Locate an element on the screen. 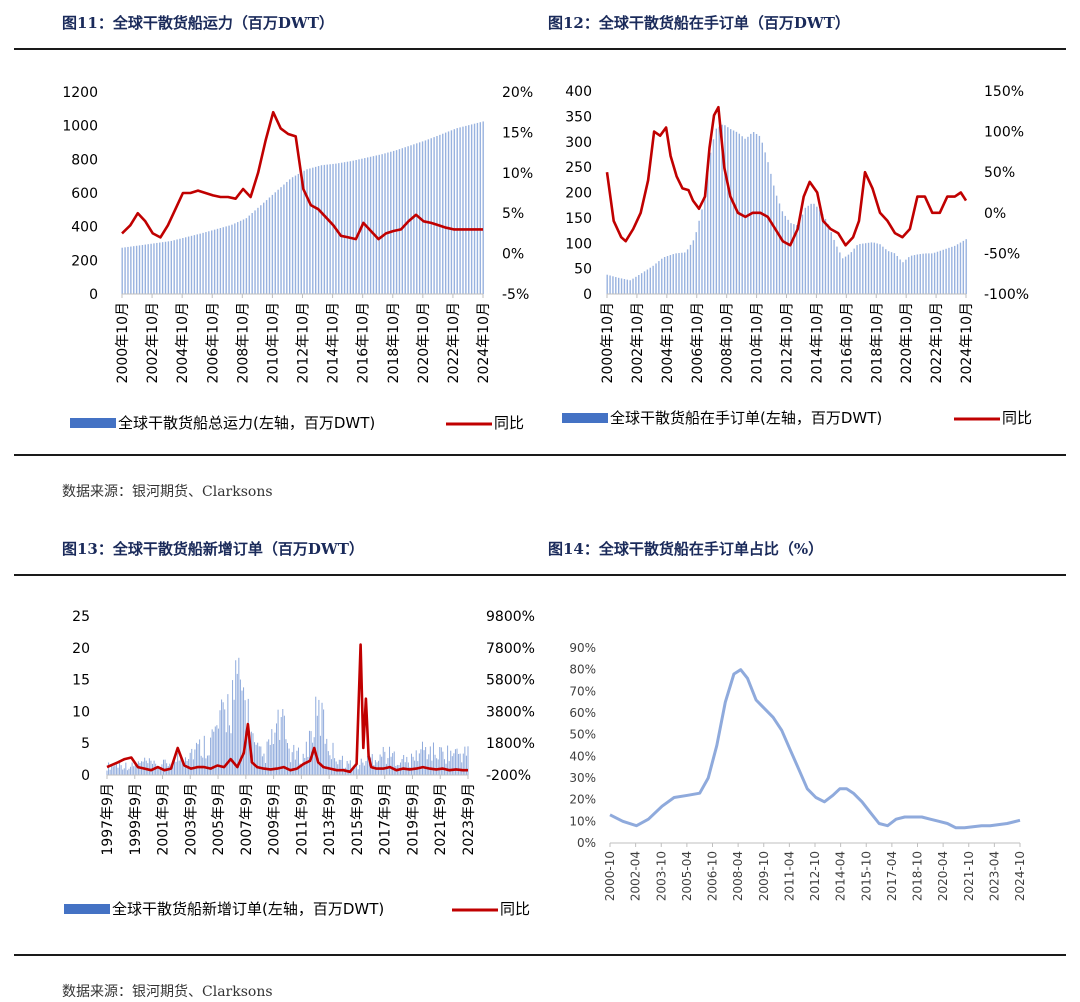 The width and height of the screenshot is (1080, 1002). fig12-ytick-right: 50% is located at coordinates (999, 173).